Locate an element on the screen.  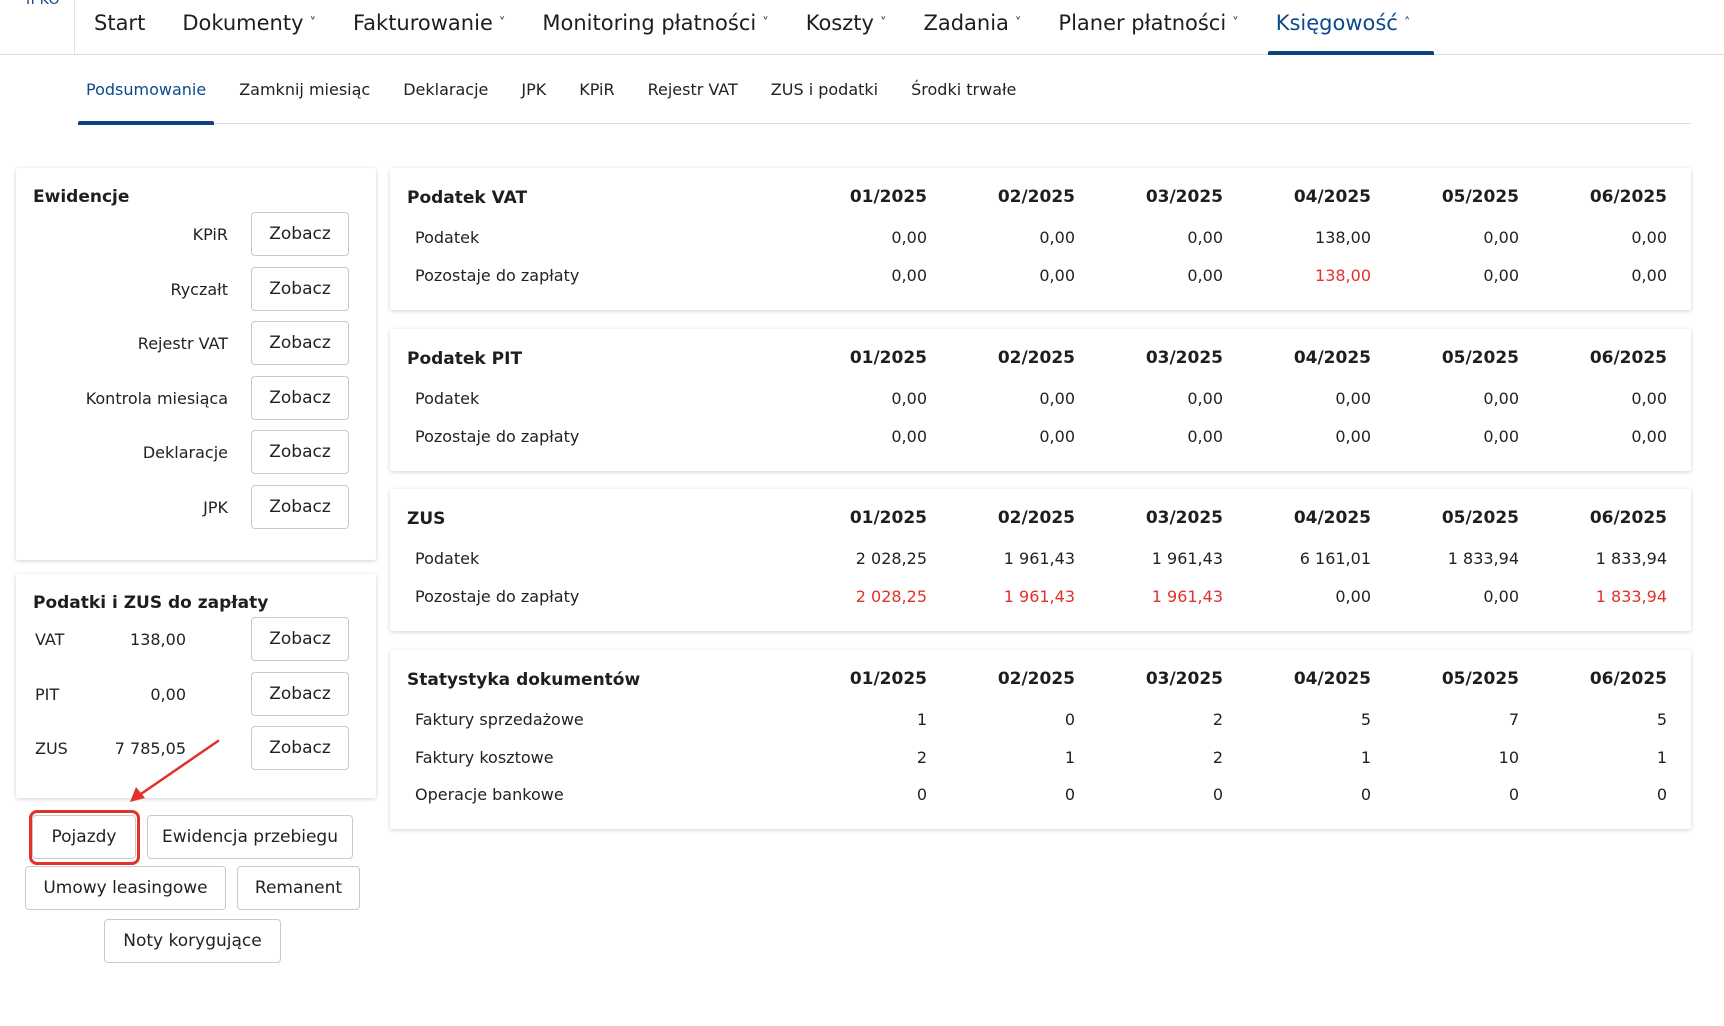
leasing-contracts-button: Umowy leasingowe is located at coordinates (125, 888).